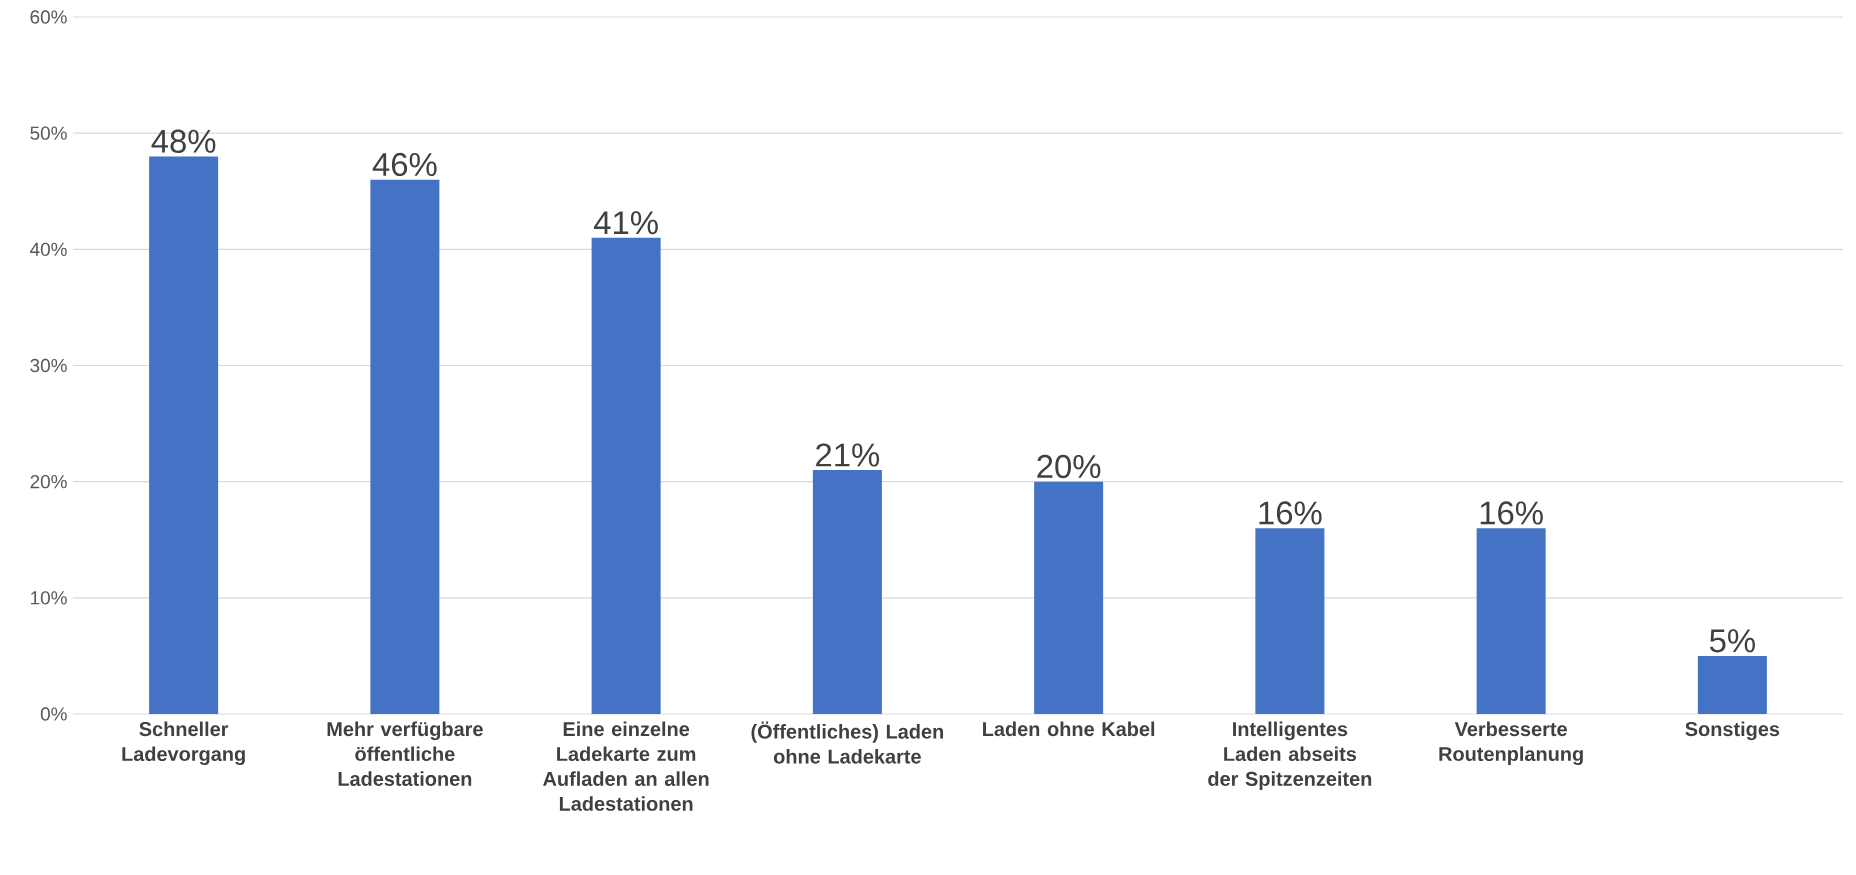 Image resolution: width=1856 pixels, height=875 pixels. What do you see at coordinates (847, 742) in the screenshot?
I see `x-tick-label: (Öffentliches) Laden ohne Ladekarte` at bounding box center [847, 742].